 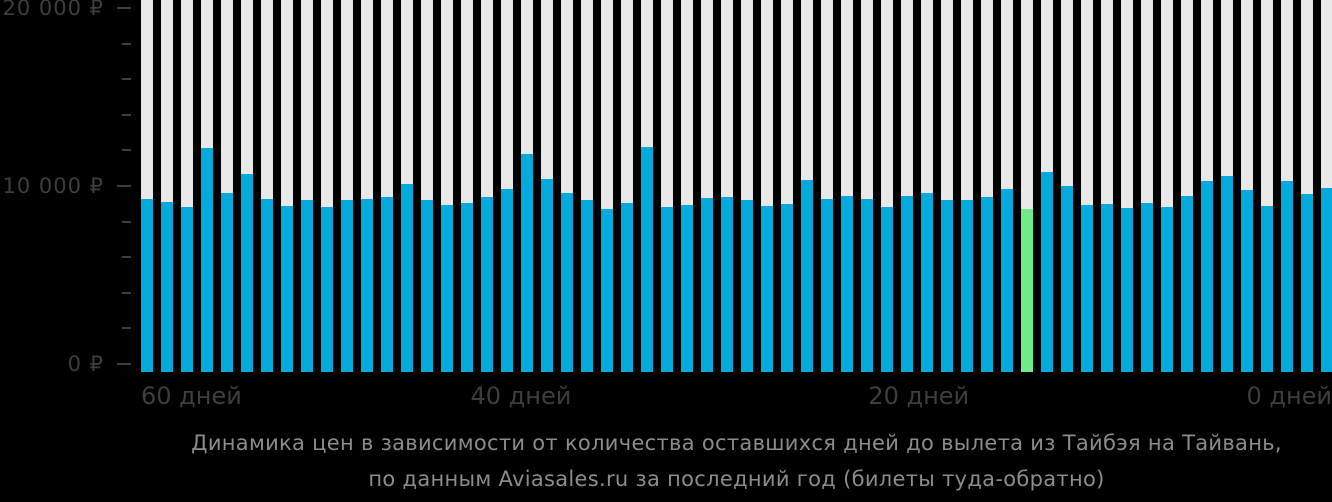 I want to click on x-axis-label: 40 дней, so click(x=521, y=396).